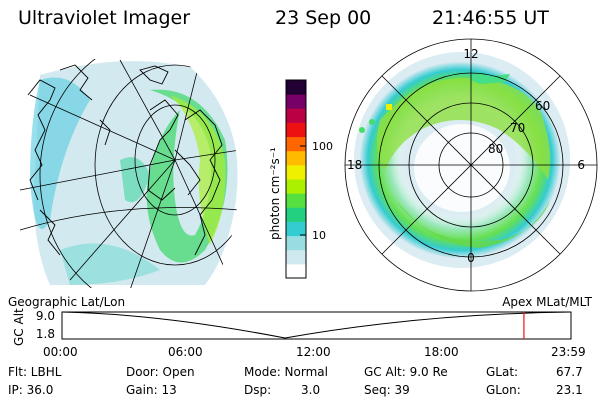  I want to click on color-bar: 100 10 photon cm⁻²s⁻¹, so click(300, 179).